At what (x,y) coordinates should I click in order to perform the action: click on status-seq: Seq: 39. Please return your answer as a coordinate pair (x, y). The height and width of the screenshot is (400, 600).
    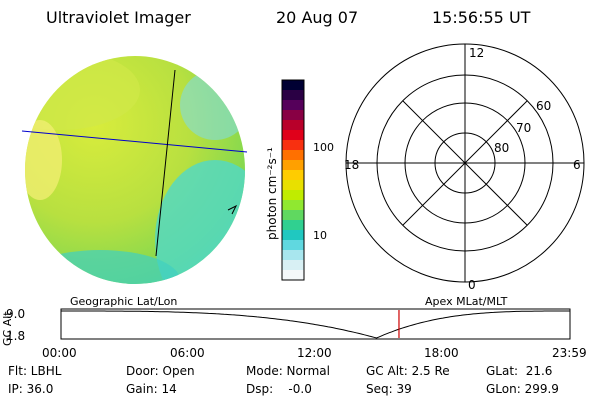
    Looking at the image, I should click on (389, 389).